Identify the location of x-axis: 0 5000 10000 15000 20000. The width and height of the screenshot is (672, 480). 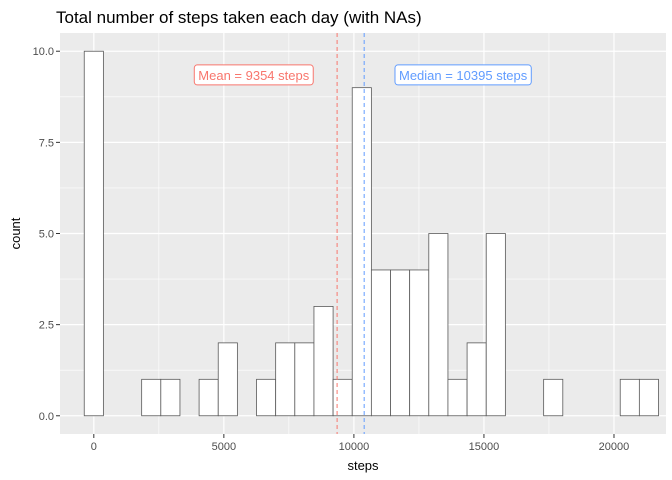
(360, 443).